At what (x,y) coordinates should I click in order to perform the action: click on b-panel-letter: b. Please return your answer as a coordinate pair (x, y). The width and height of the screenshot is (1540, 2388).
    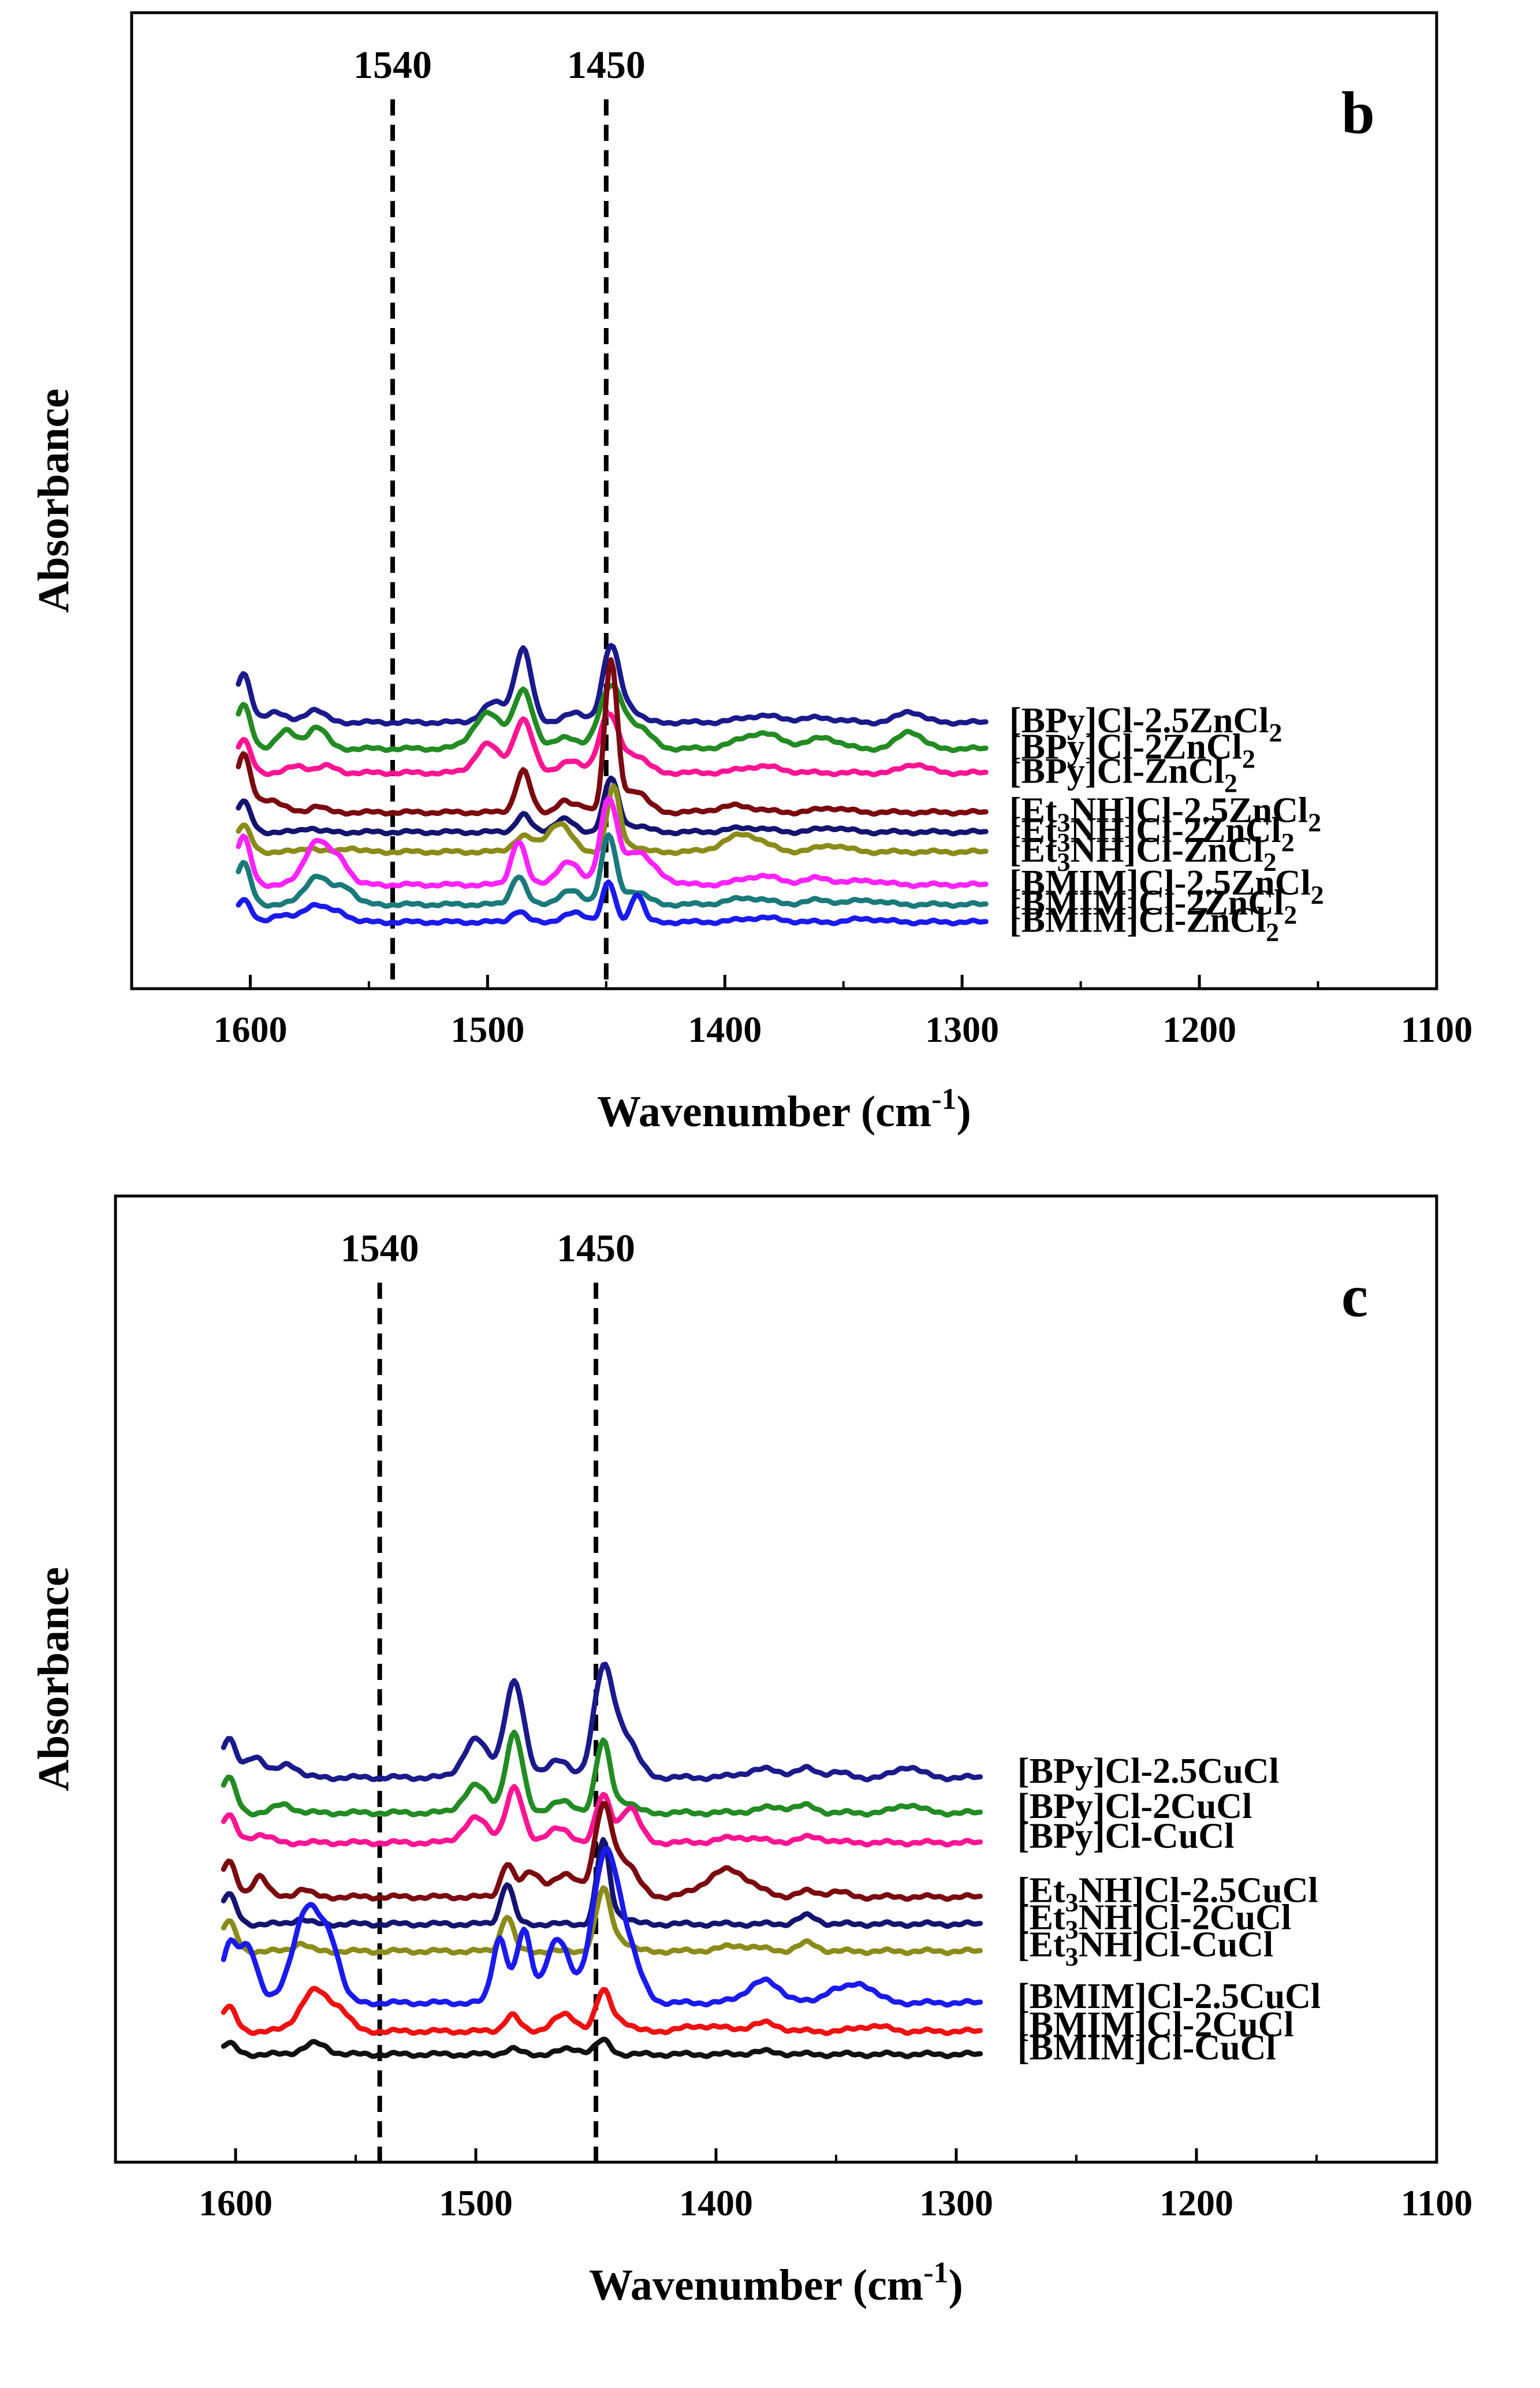
    Looking at the image, I should click on (1358, 113).